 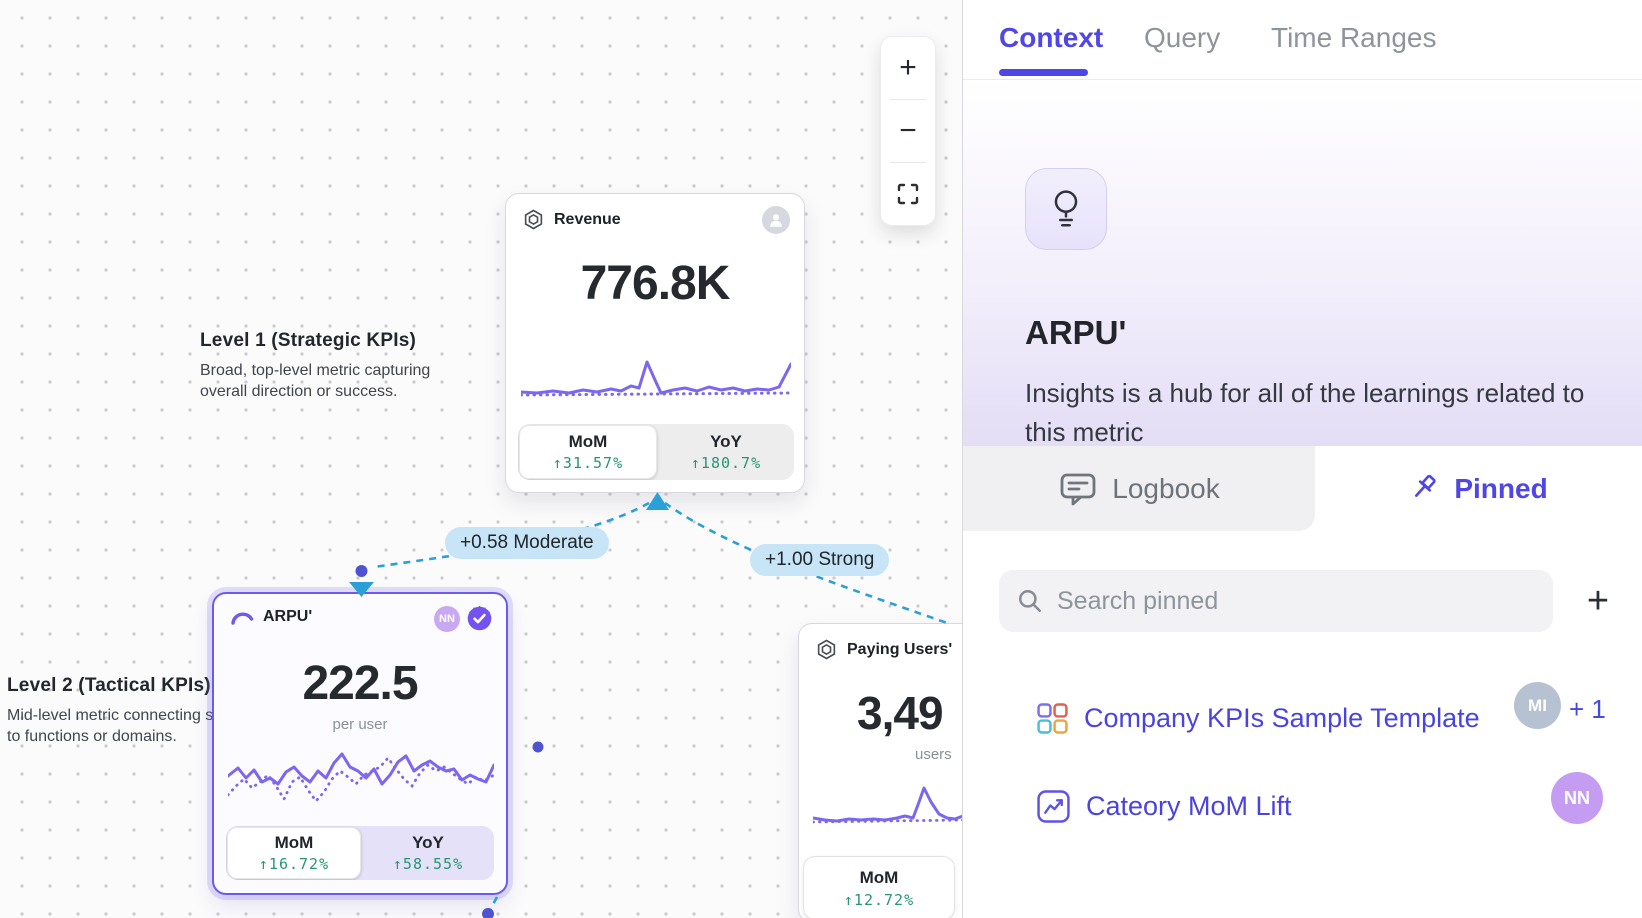 I want to click on collaborator-badge: NN, so click(x=447, y=619).